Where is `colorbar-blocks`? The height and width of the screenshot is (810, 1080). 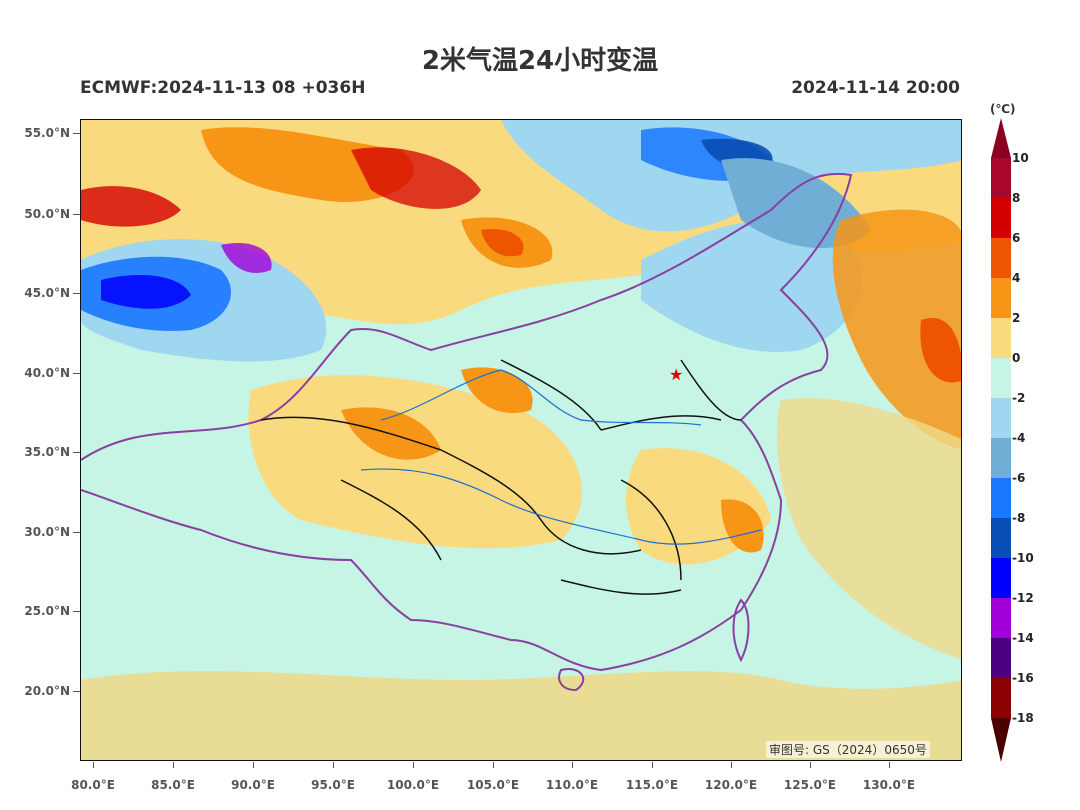 colorbar-blocks is located at coordinates (1001, 438).